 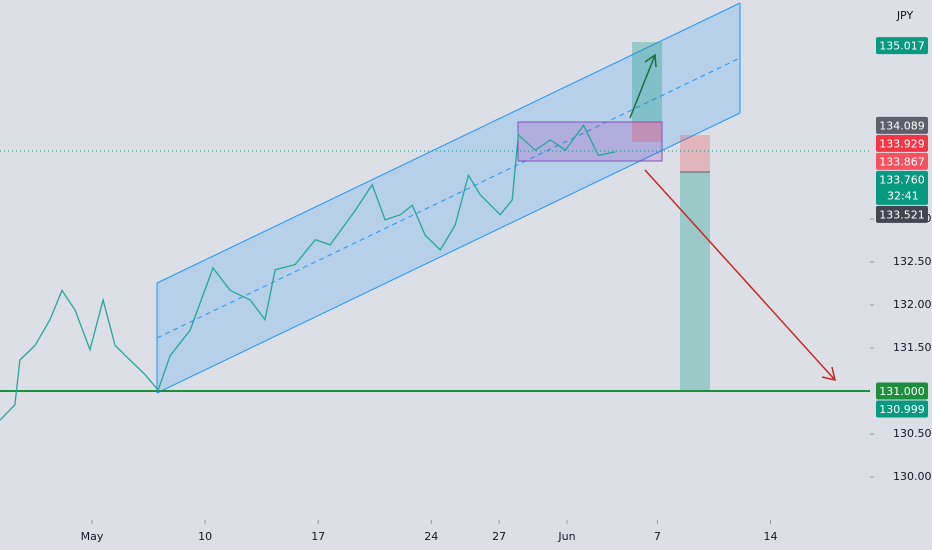 I want to click on price-label: 131.000, so click(x=902, y=391).